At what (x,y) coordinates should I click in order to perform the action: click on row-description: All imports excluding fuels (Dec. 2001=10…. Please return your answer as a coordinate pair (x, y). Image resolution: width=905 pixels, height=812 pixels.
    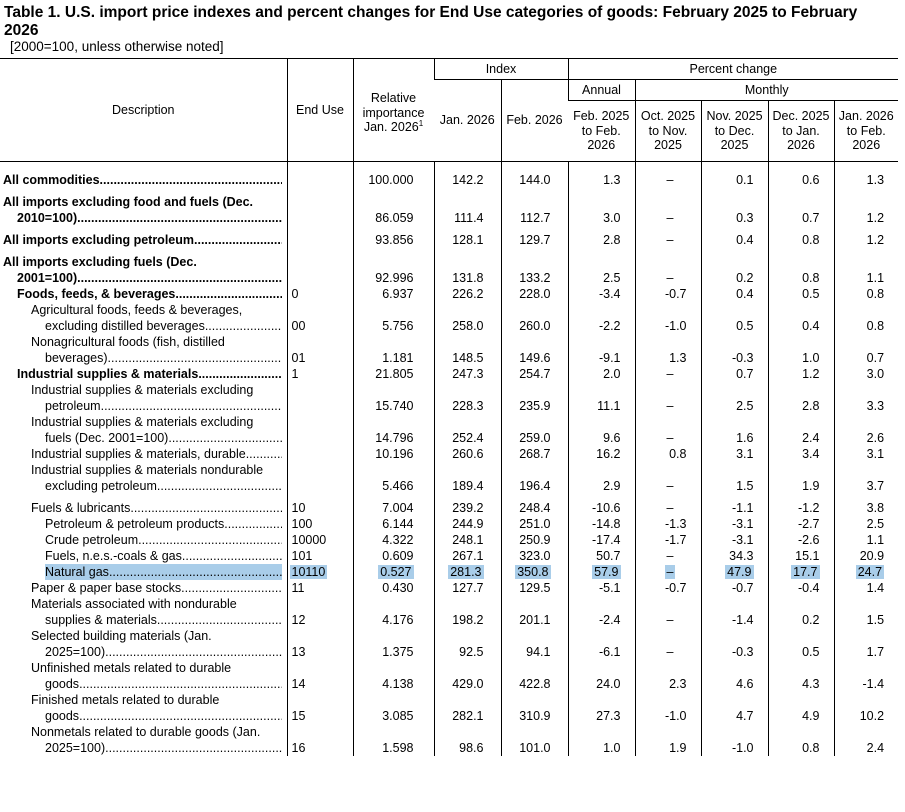
    Looking at the image, I should click on (143, 267).